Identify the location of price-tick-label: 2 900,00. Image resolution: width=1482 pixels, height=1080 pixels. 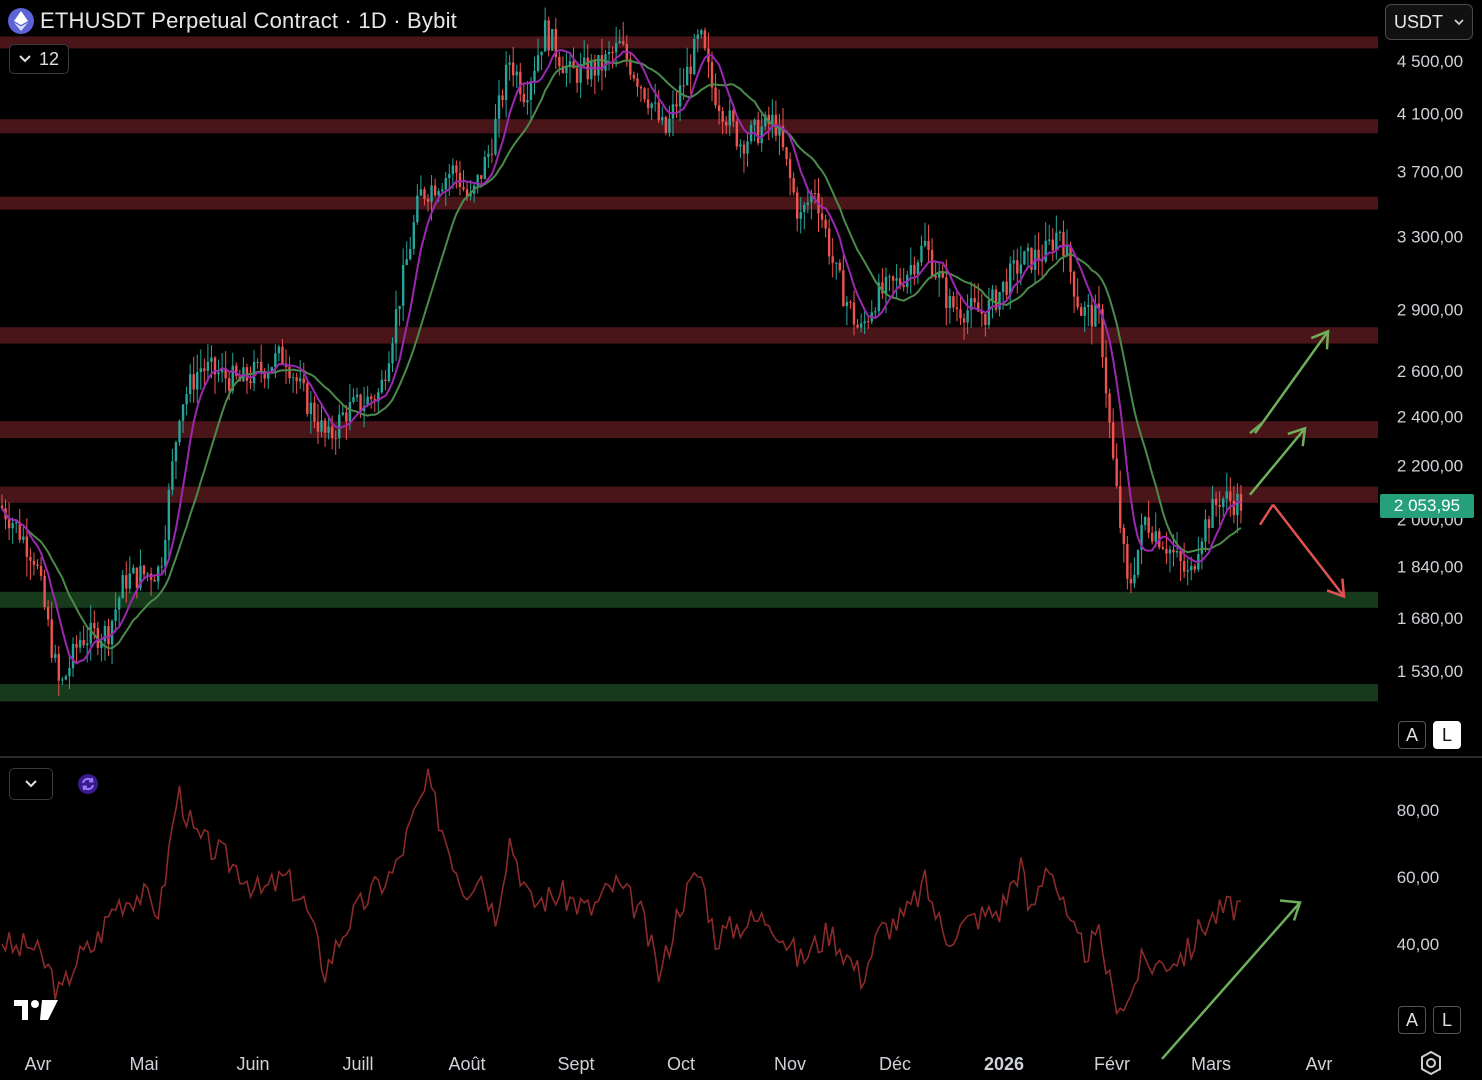
(1430, 309).